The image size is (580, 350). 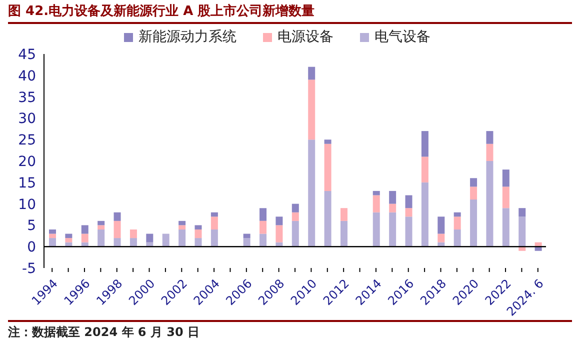 I want to click on y-tick-label: 5, so click(x=31, y=226).